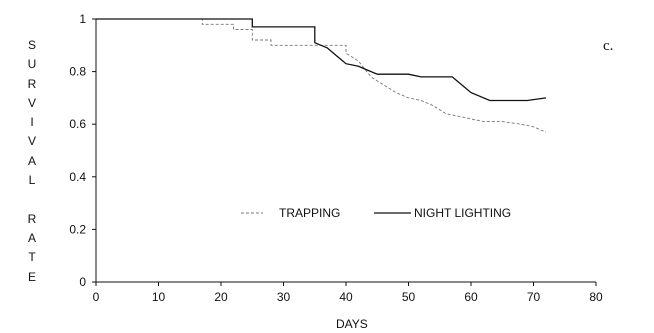 The width and height of the screenshot is (654, 333). Describe the element at coordinates (608, 46) in the screenshot. I see `panel-label: c.` at that location.